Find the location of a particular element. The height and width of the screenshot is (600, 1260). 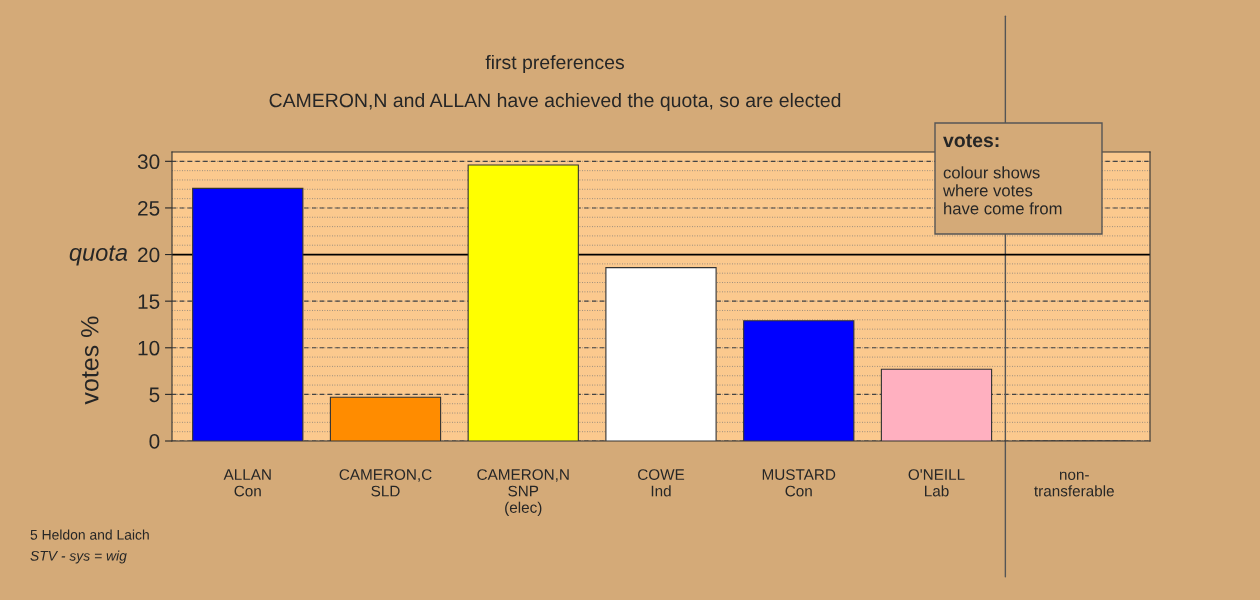

y-tick-label: 25 is located at coordinates (149, 208).